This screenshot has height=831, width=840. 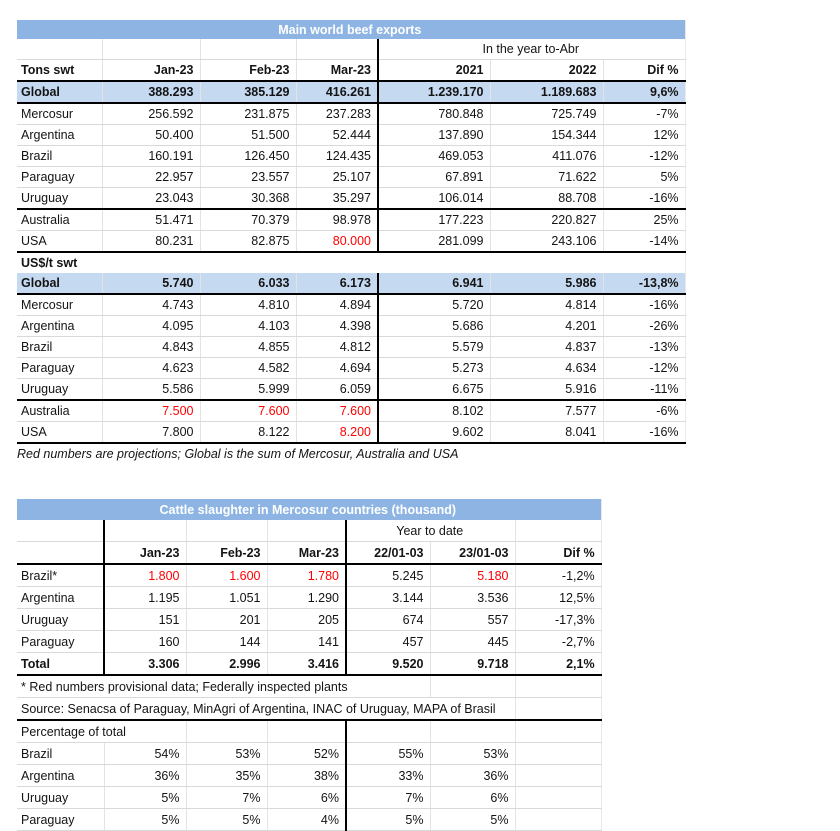 I want to click on table-row: Argentina 4.095 4.103 4.398 5.686 4.201 -26%, so click(x=351, y=326).